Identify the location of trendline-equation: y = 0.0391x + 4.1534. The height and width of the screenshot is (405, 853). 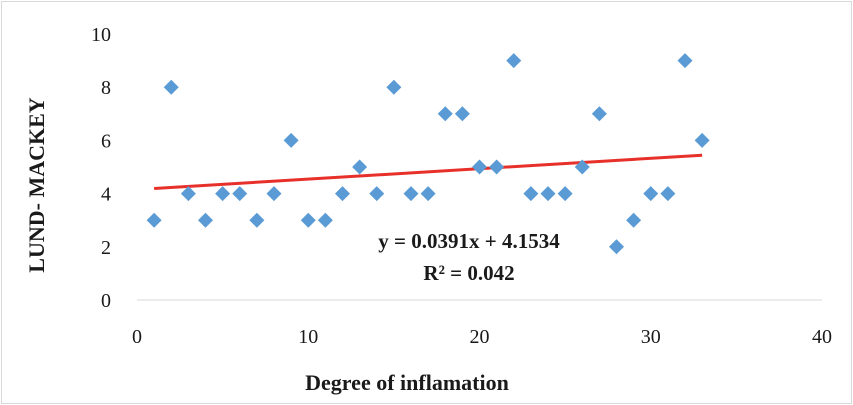
(469, 241).